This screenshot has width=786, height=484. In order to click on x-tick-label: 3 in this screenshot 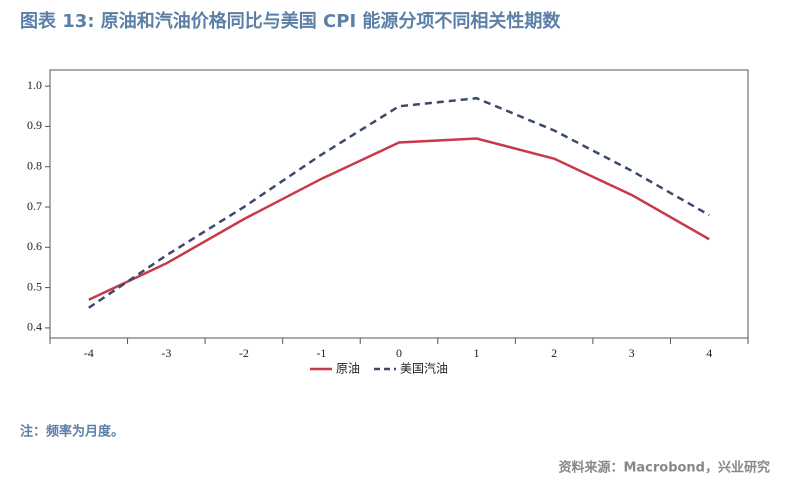, I will do `click(632, 353)`.